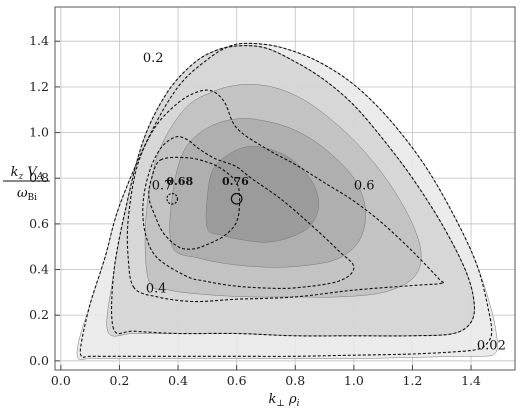  What do you see at coordinates (39, 269) in the screenshot?
I see `y-tick-label: 0.4` at bounding box center [39, 269].